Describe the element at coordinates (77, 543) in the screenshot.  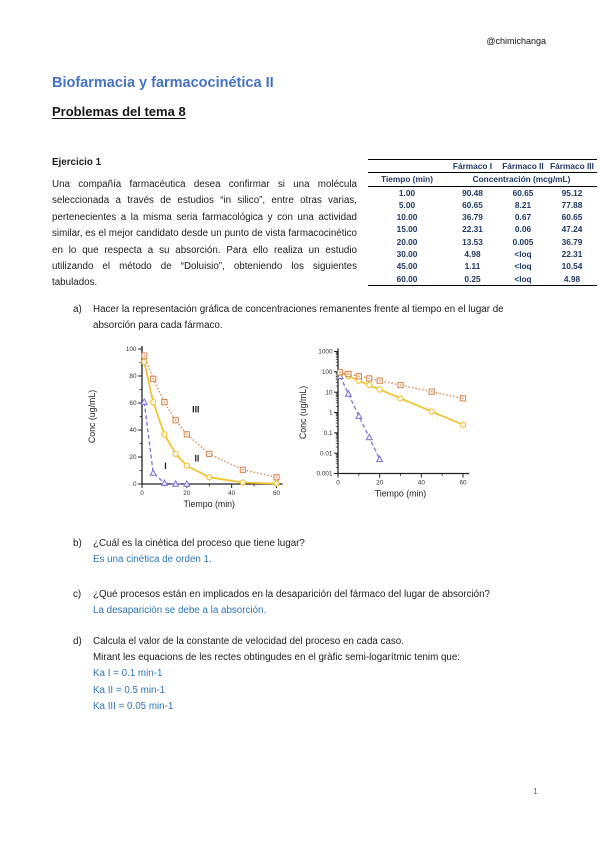
I see `question-b-marker: b)` at that location.